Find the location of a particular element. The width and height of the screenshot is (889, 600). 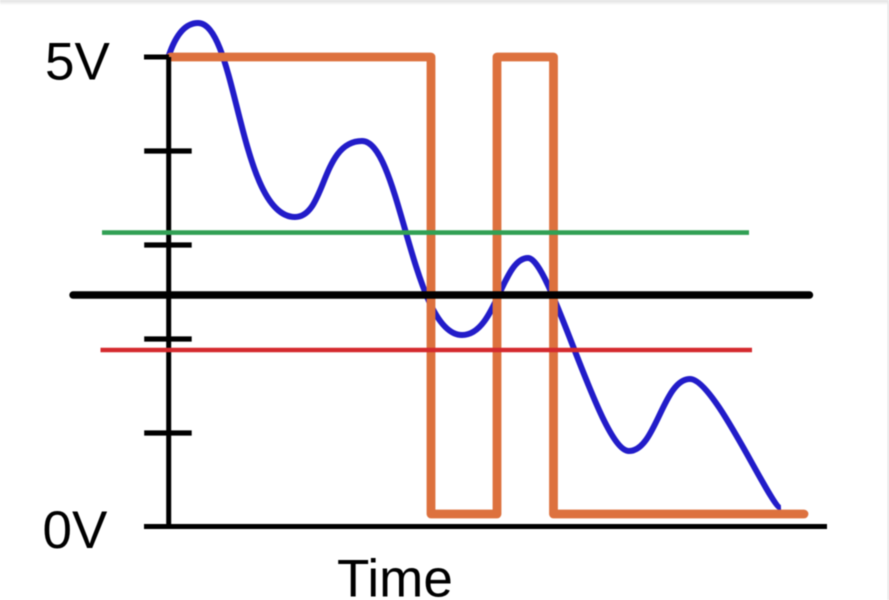

svg-text: Time is located at coordinates (395, 575).